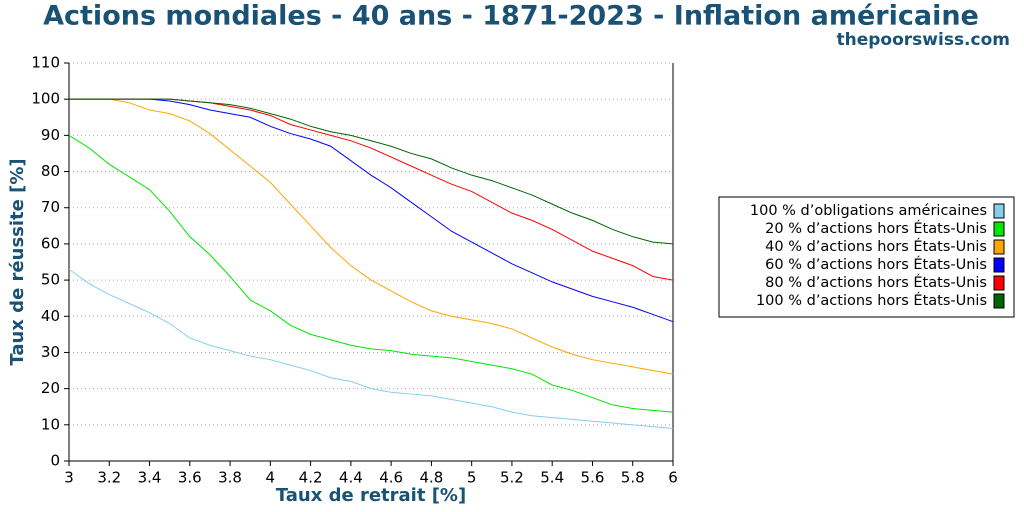 The width and height of the screenshot is (1024, 512). What do you see at coordinates (868, 211) in the screenshot?
I see `legend-label: 100 % d’obligations américaines` at bounding box center [868, 211].